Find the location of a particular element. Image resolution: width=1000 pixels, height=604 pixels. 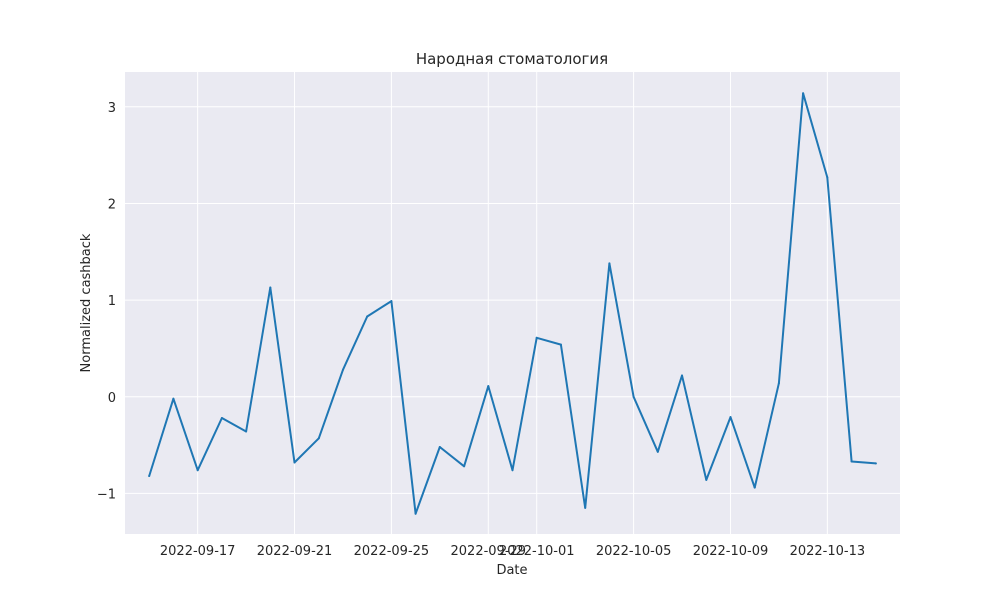

x-tick-label: 2022-10-09 is located at coordinates (731, 551).